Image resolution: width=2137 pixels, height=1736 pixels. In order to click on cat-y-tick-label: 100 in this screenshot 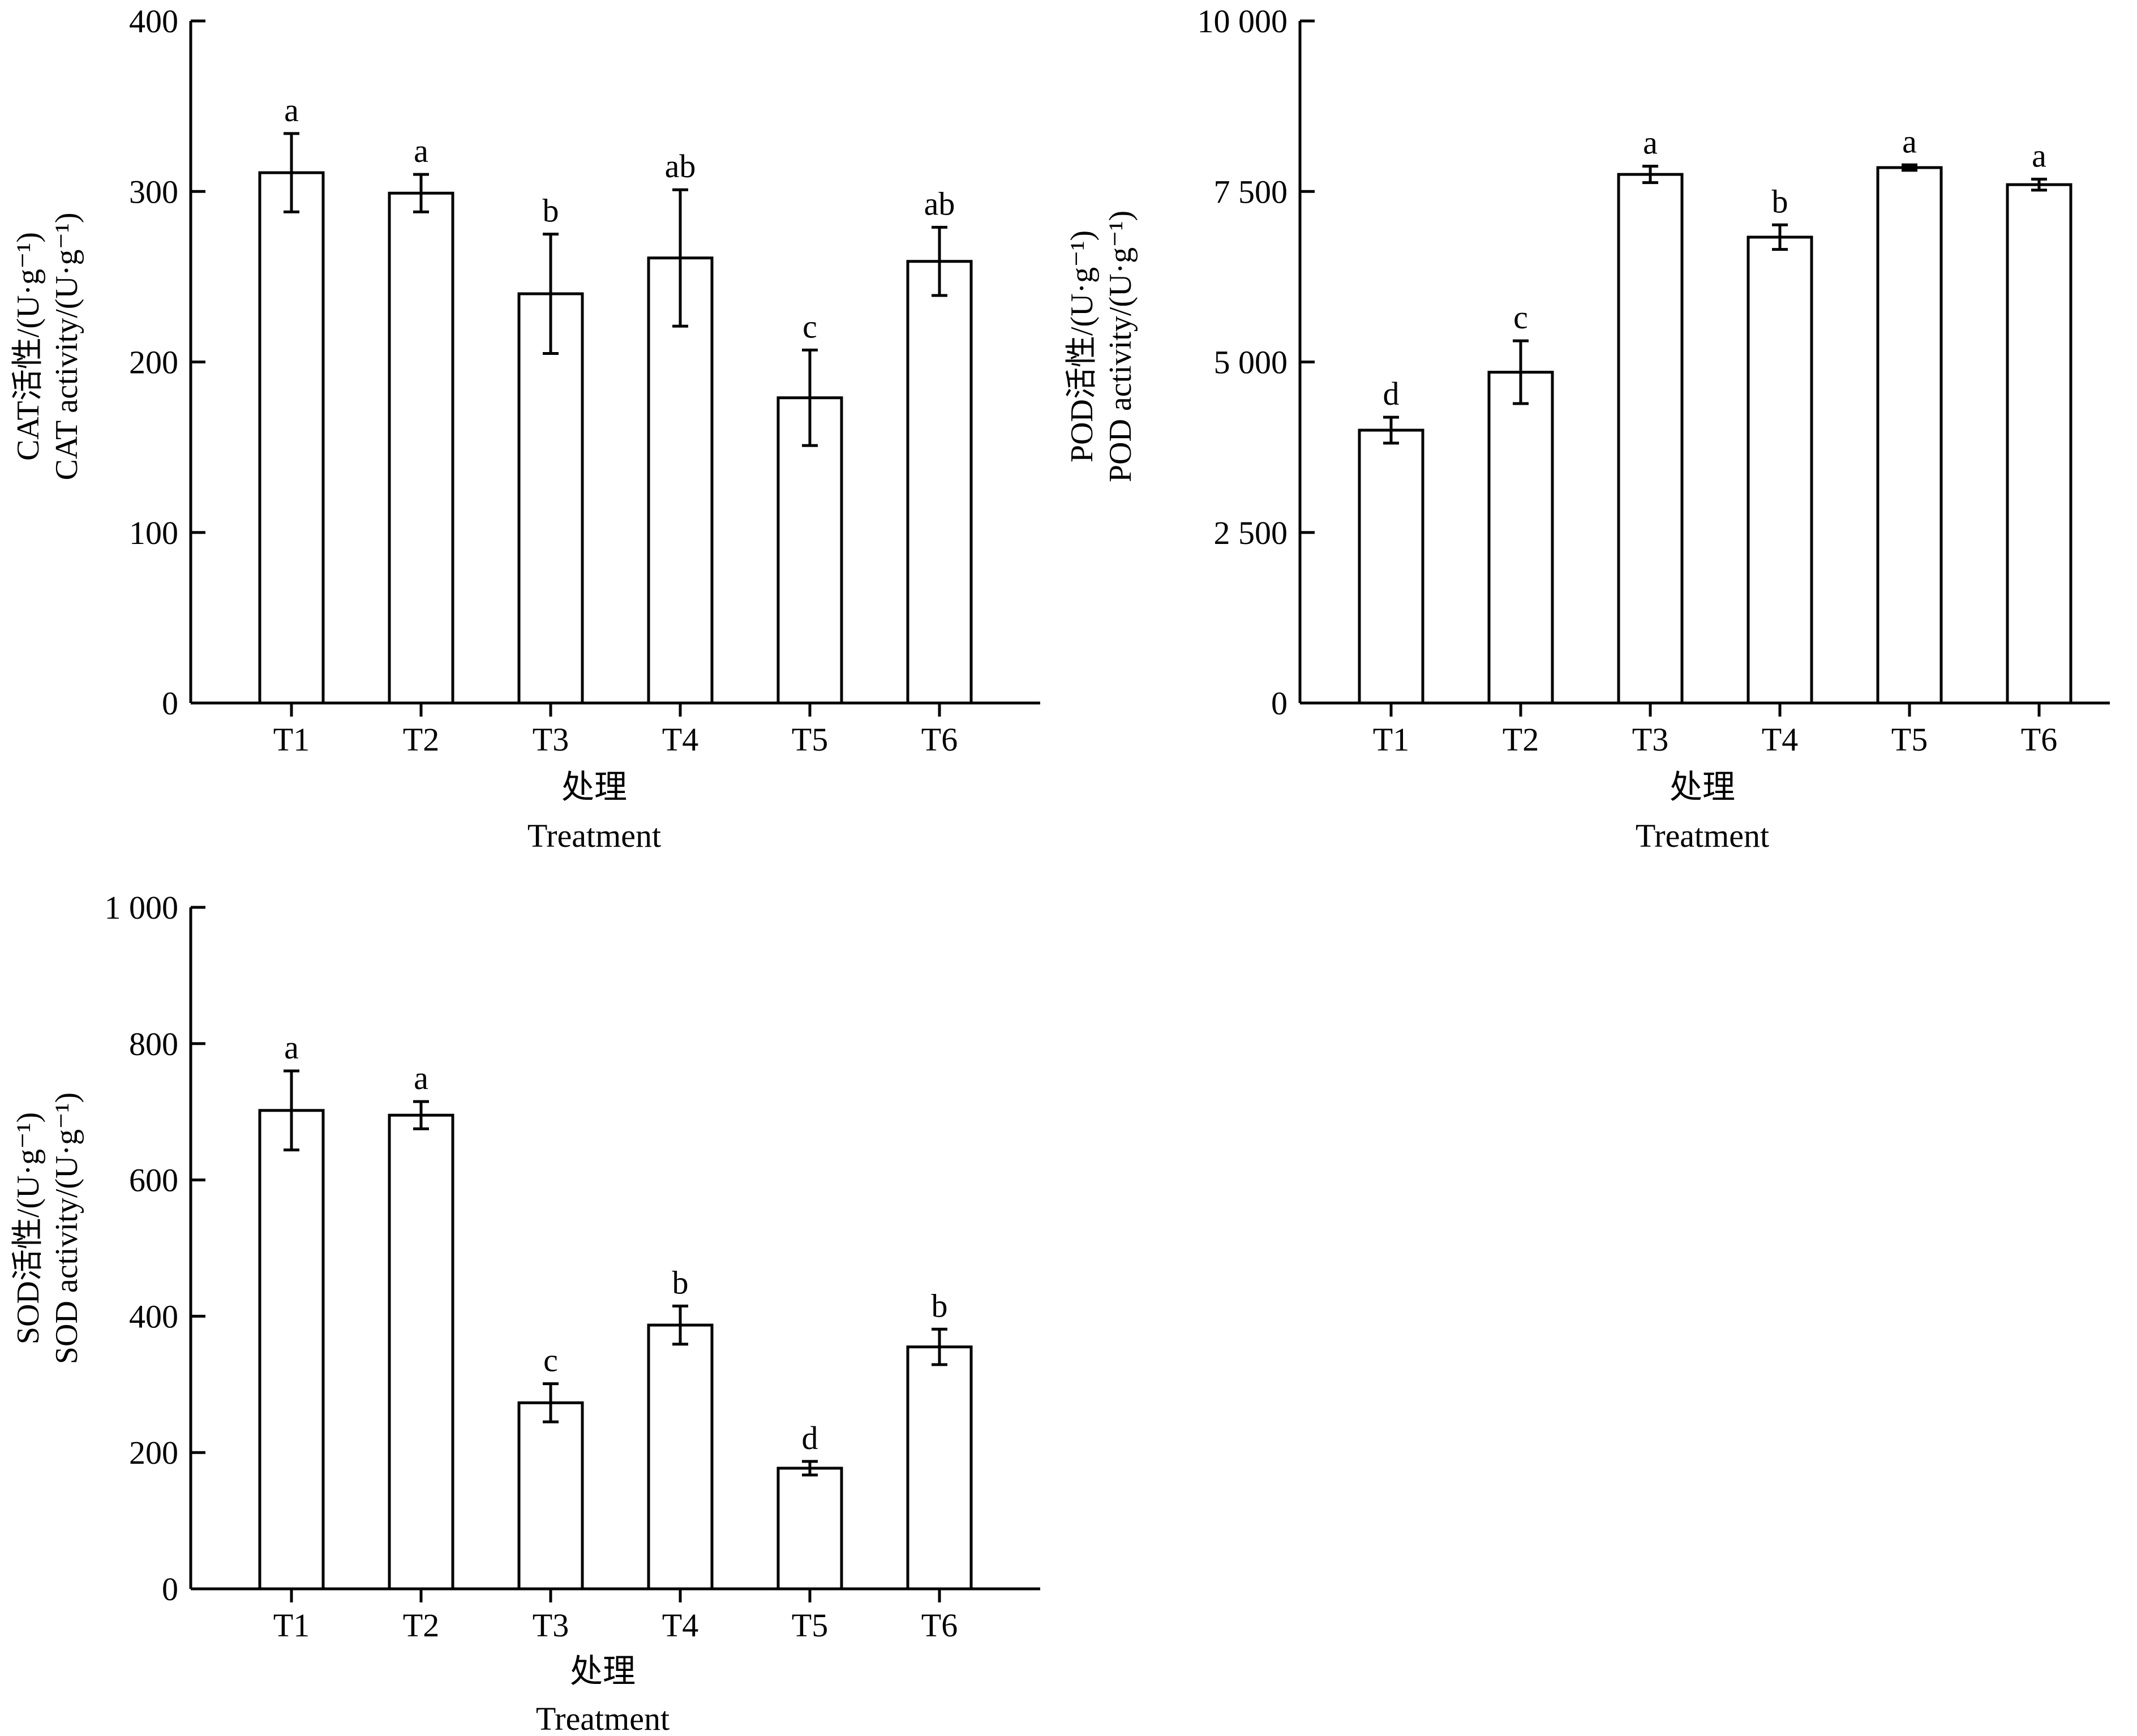, I will do `click(153, 533)`.